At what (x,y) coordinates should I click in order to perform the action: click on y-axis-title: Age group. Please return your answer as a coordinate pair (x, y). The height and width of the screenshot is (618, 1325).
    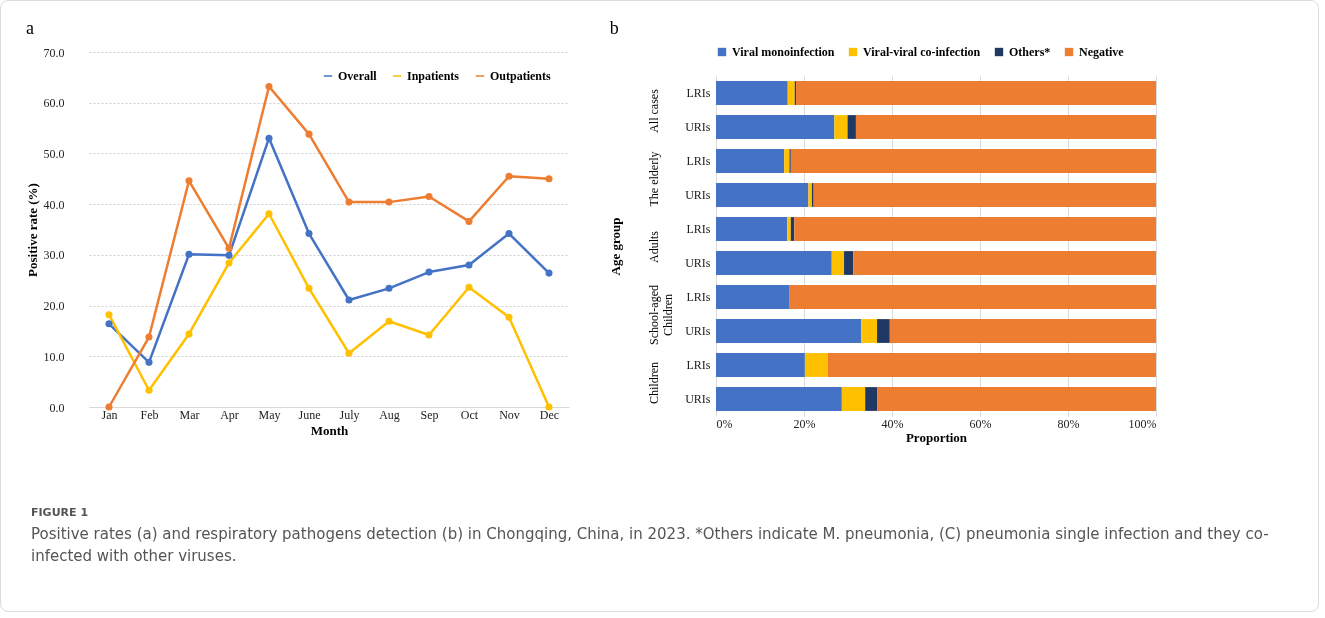
    Looking at the image, I should click on (616, 246).